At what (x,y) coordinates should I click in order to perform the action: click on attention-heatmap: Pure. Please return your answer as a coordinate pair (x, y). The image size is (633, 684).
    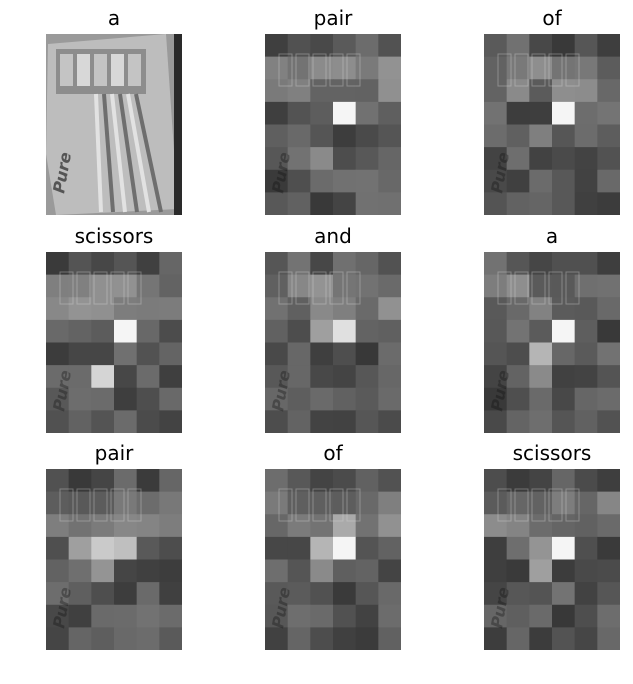
    Looking at the image, I should click on (552, 559).